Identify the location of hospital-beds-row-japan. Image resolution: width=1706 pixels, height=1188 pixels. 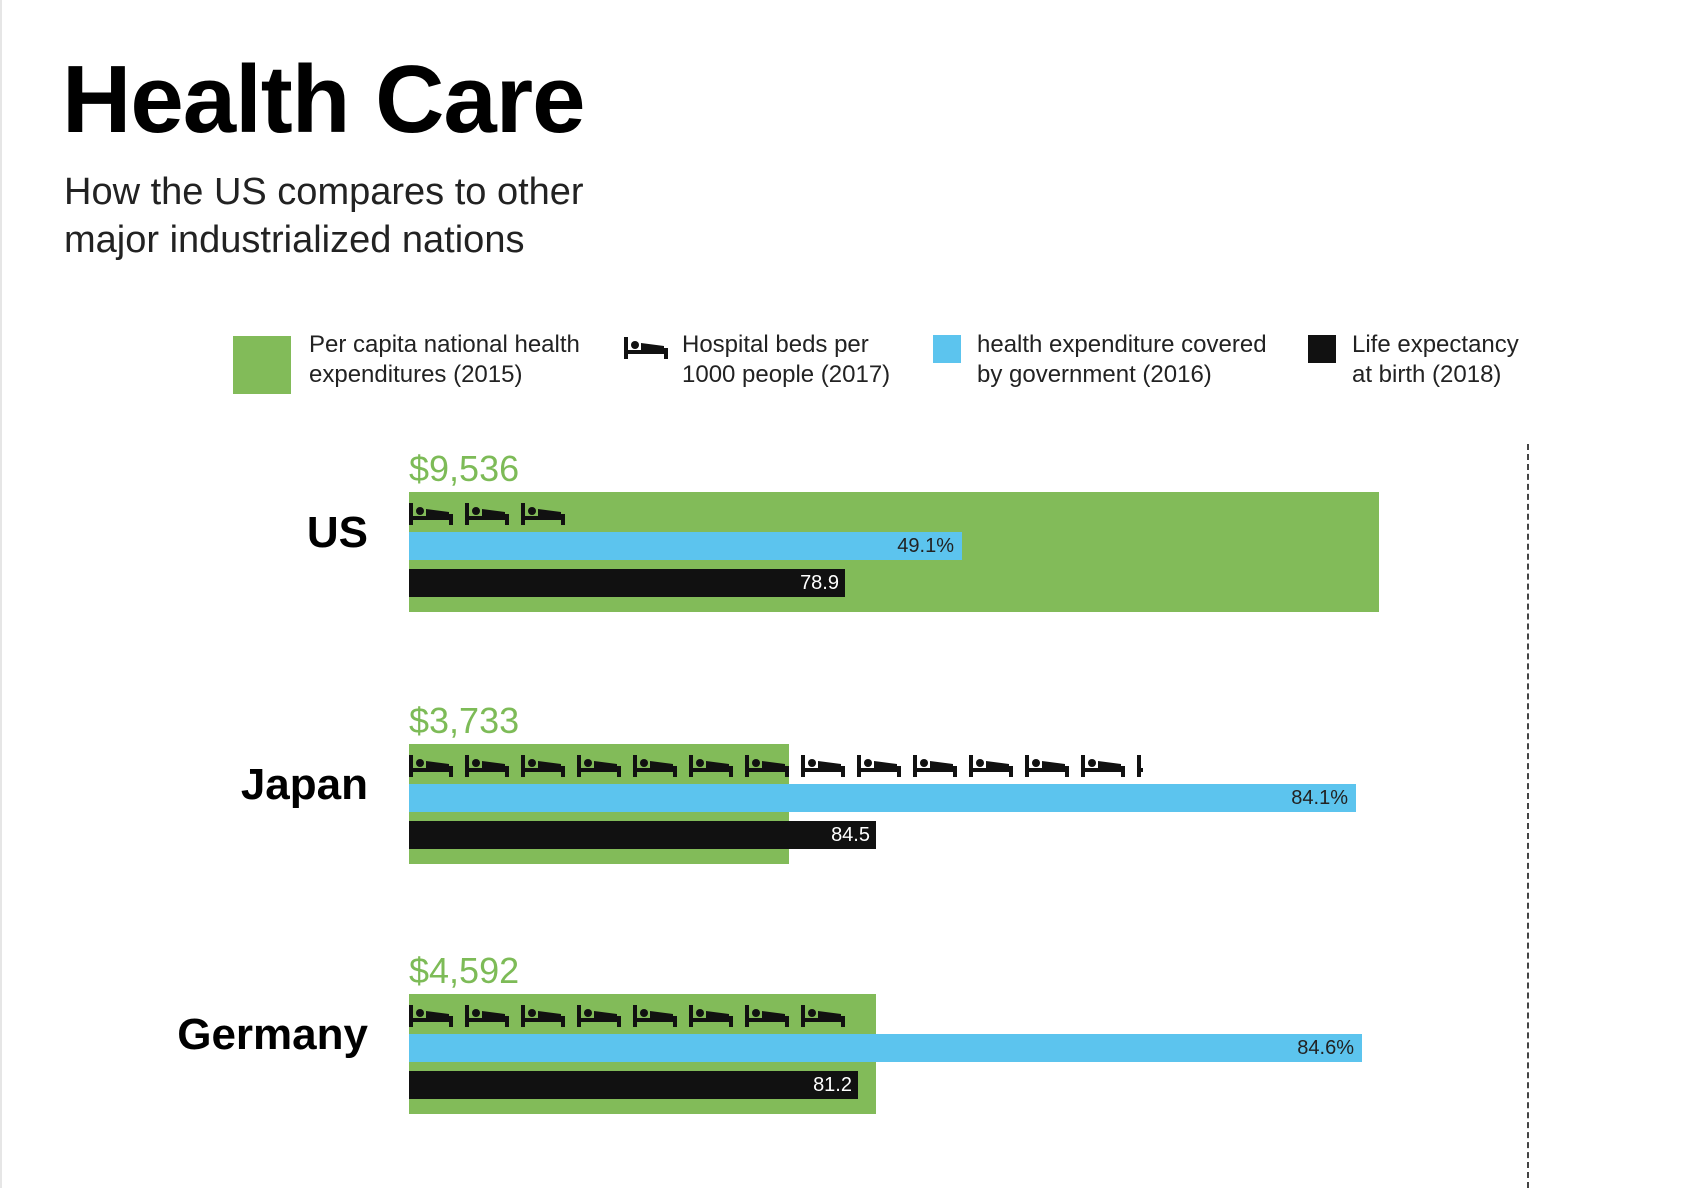
(776, 766).